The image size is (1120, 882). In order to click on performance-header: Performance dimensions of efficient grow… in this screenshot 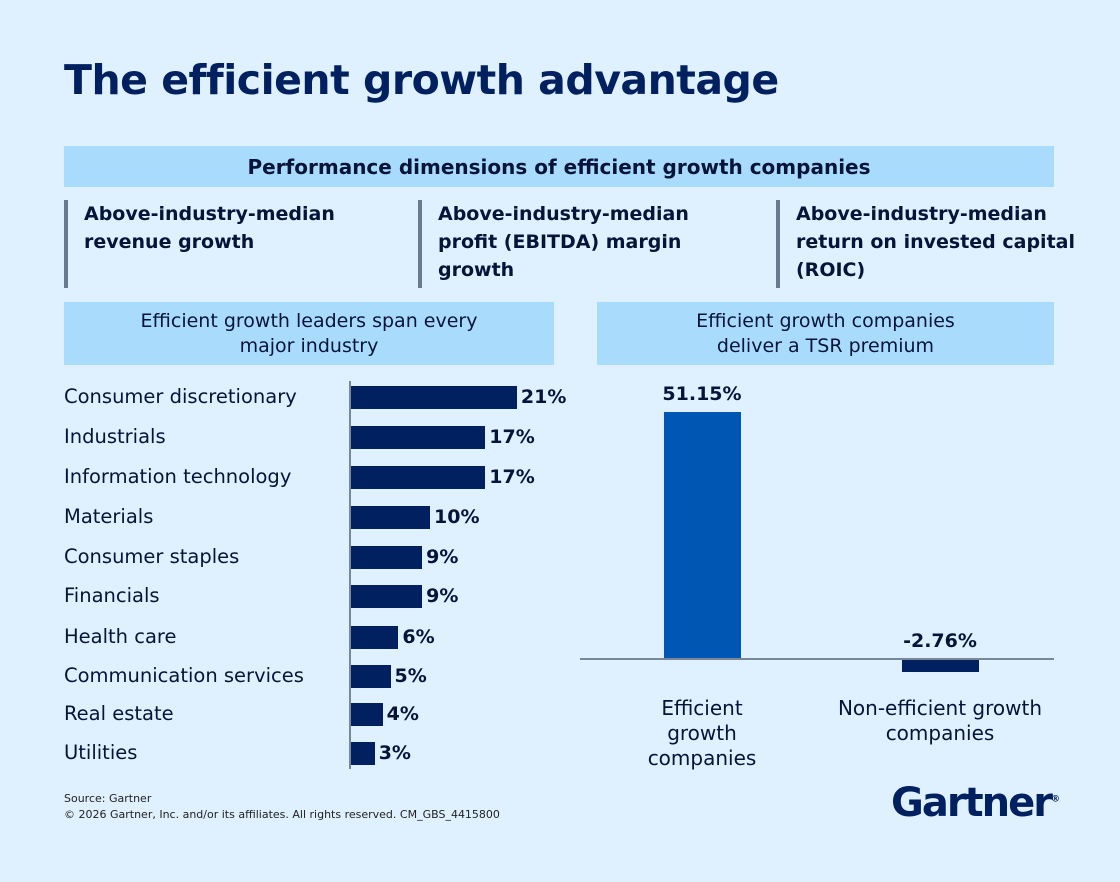, I will do `click(559, 166)`.